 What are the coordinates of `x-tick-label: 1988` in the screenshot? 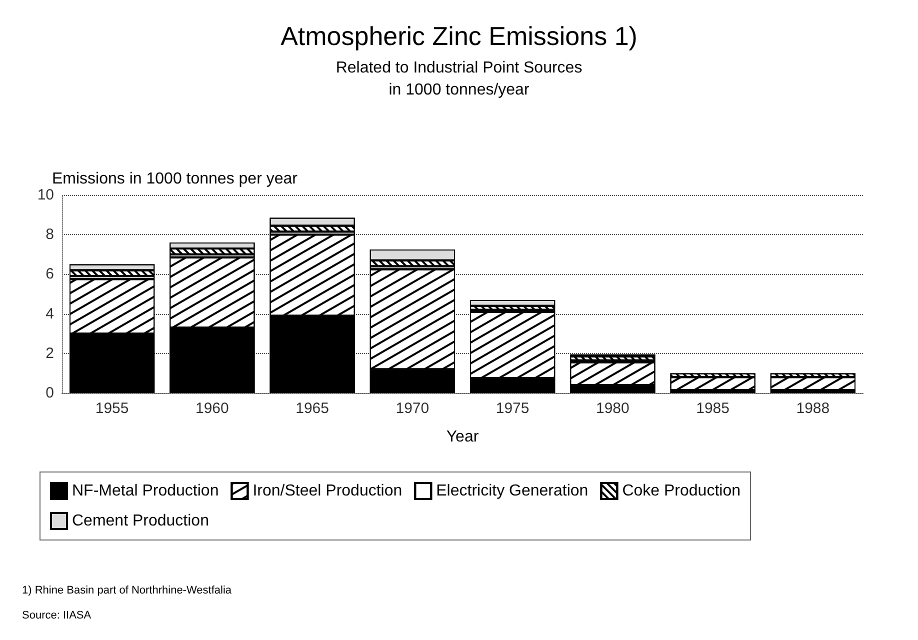 It's located at (813, 408).